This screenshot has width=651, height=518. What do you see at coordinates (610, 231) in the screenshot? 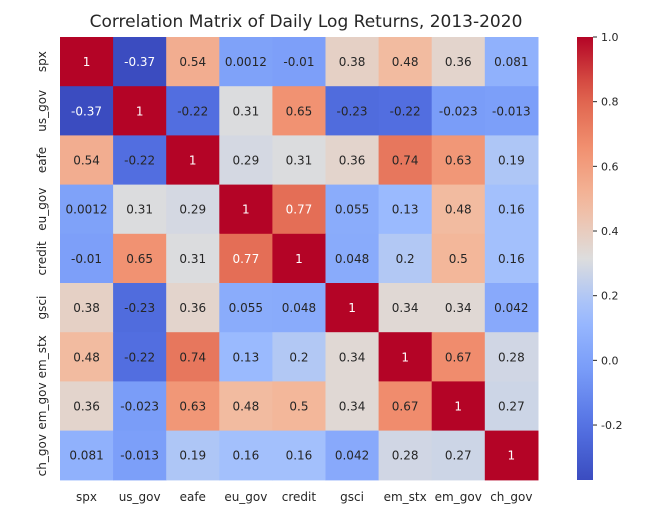
I see `colorbar-tick-label: 0.4` at bounding box center [610, 231].